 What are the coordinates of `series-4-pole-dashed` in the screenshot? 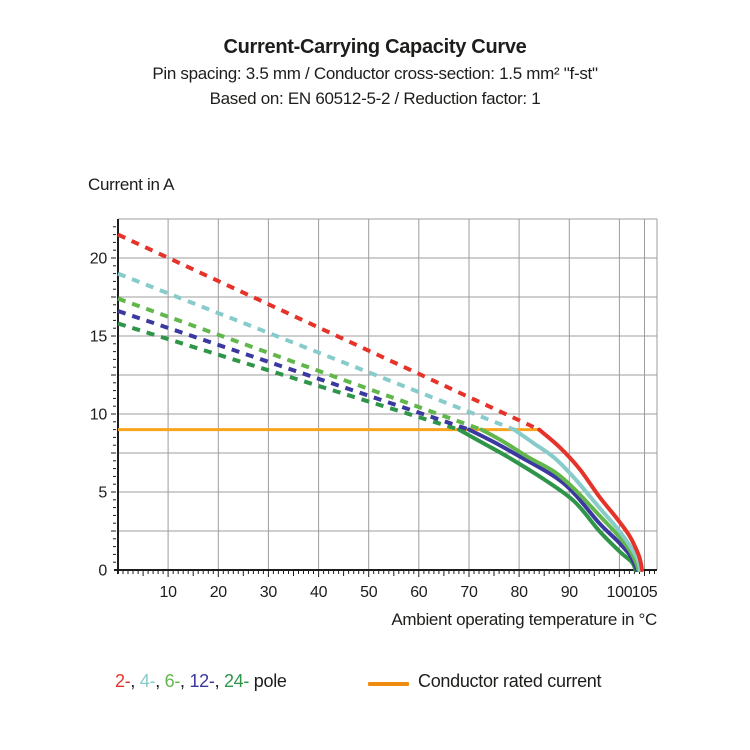 It's located at (316, 351).